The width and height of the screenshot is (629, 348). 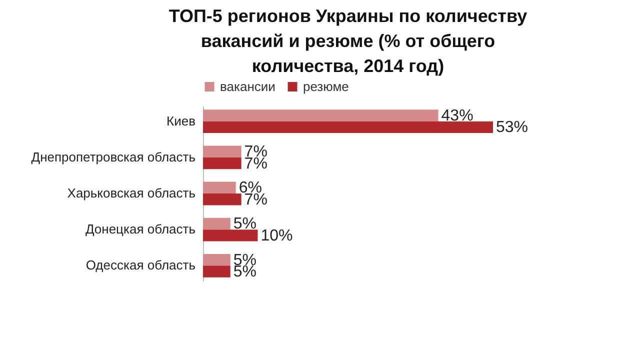 What do you see at coordinates (244, 224) in the screenshot?
I see `data-label: 5%` at bounding box center [244, 224].